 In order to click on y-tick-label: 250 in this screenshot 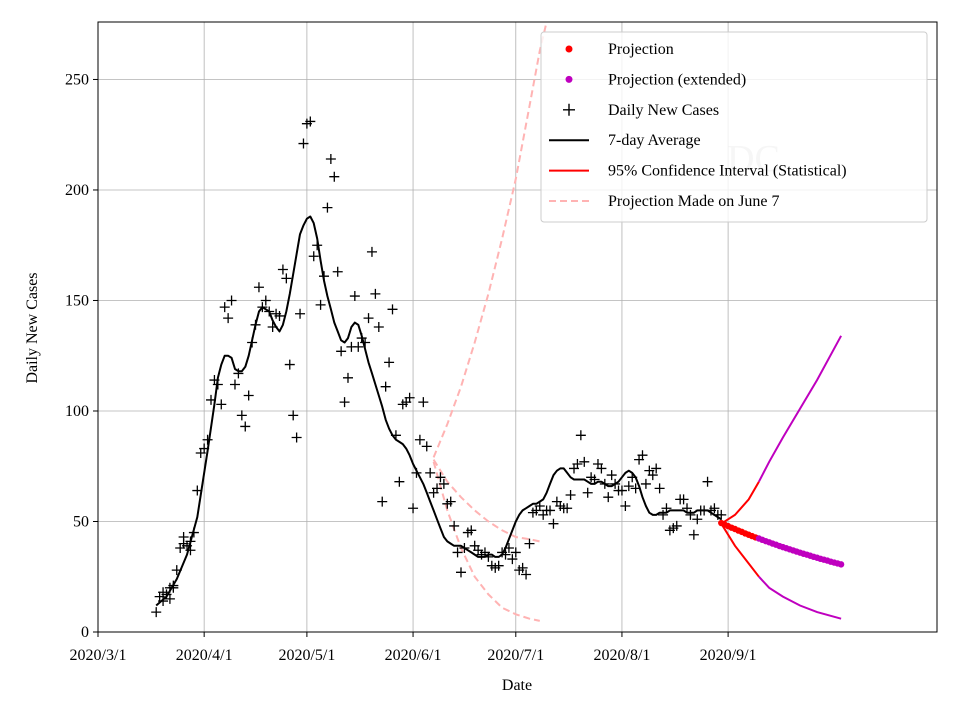, I will do `click(77, 79)`.